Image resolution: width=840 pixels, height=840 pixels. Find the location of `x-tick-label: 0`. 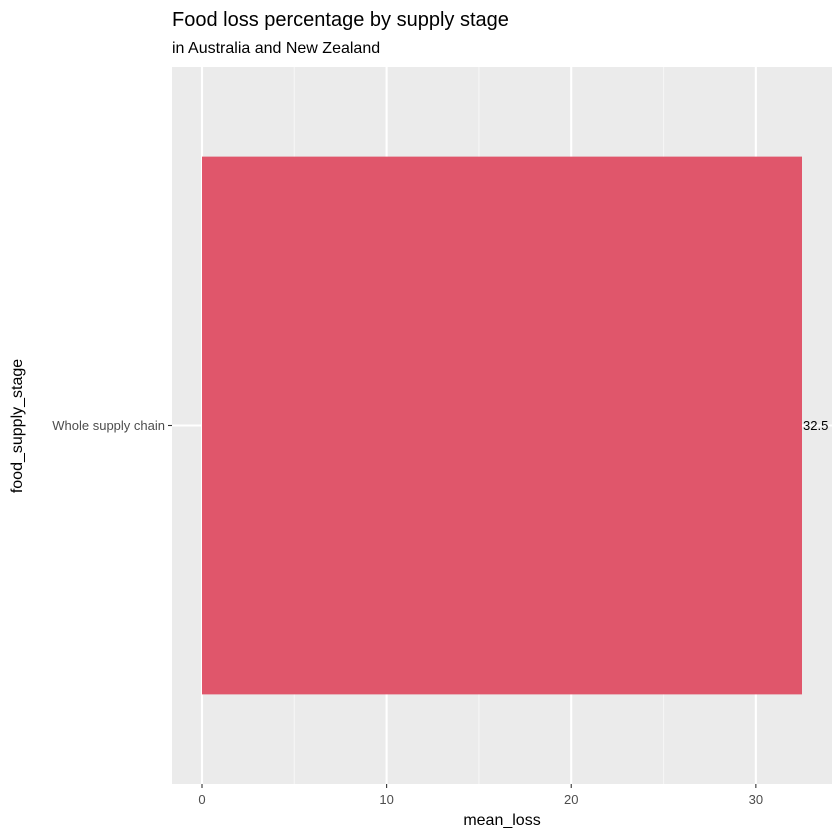

x-tick-label: 0 is located at coordinates (201, 799).